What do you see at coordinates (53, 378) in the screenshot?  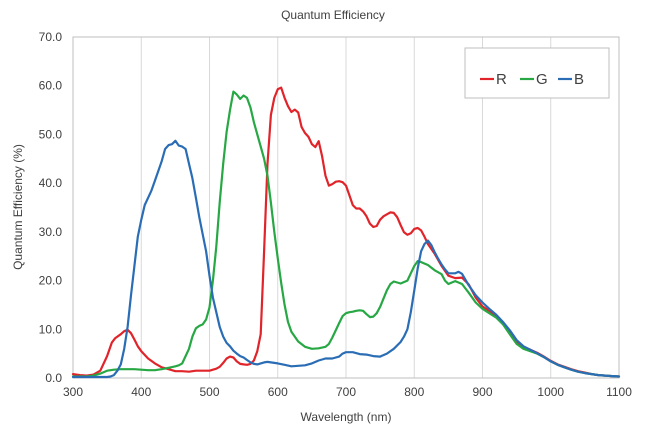 I see `y-tick-label: 0.0` at bounding box center [53, 378].